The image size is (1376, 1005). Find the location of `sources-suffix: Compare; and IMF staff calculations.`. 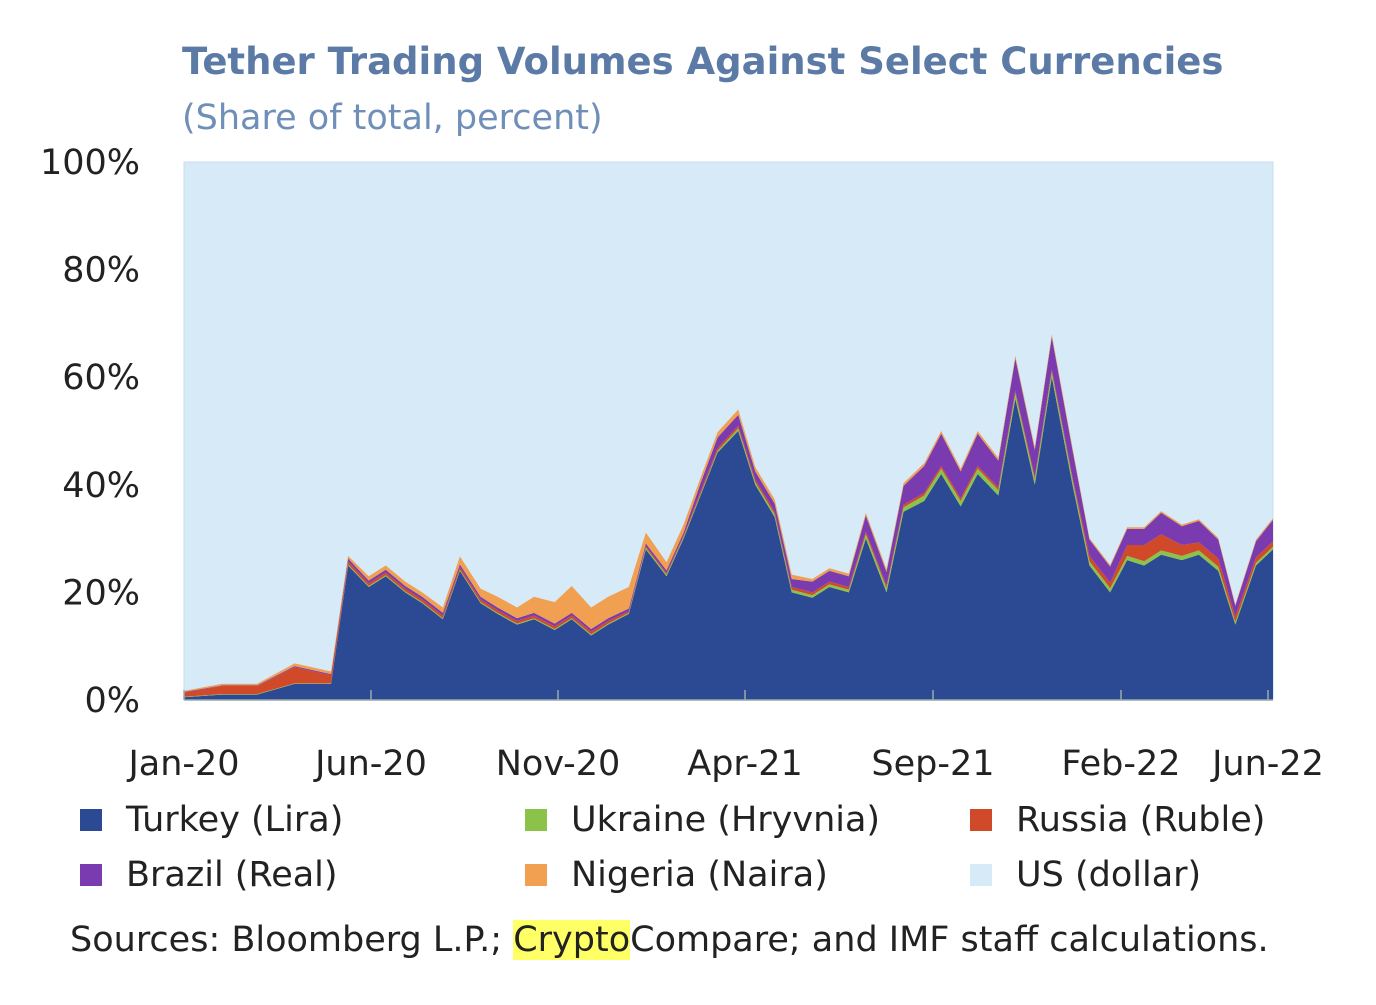

sources-suffix: Compare; and IMF staff calculations. is located at coordinates (949, 940).